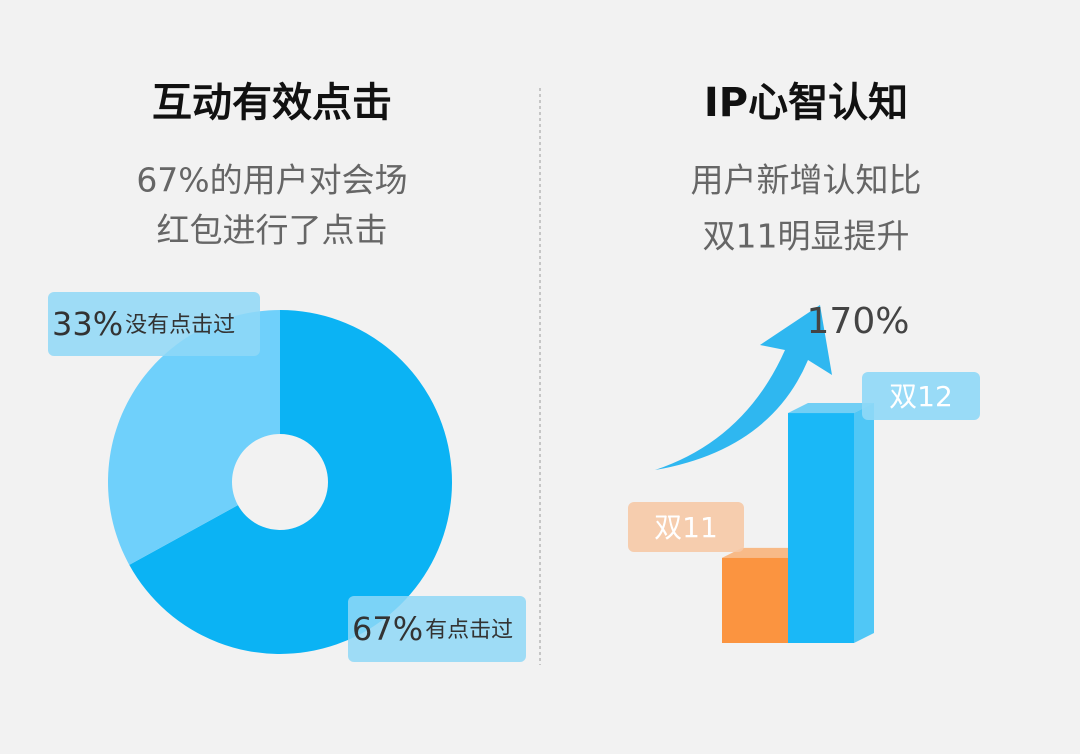 This screenshot has height=754, width=1080. What do you see at coordinates (271, 180) in the screenshot?
I see `subtitle: 67%的用户对会场` at bounding box center [271, 180].